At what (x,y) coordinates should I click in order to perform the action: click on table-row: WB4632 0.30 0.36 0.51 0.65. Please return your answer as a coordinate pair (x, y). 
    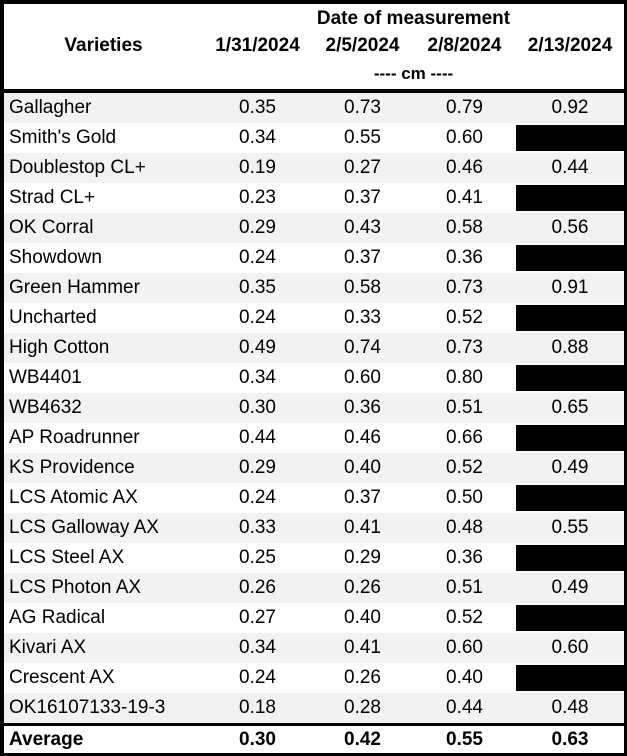
    Looking at the image, I should click on (314, 408).